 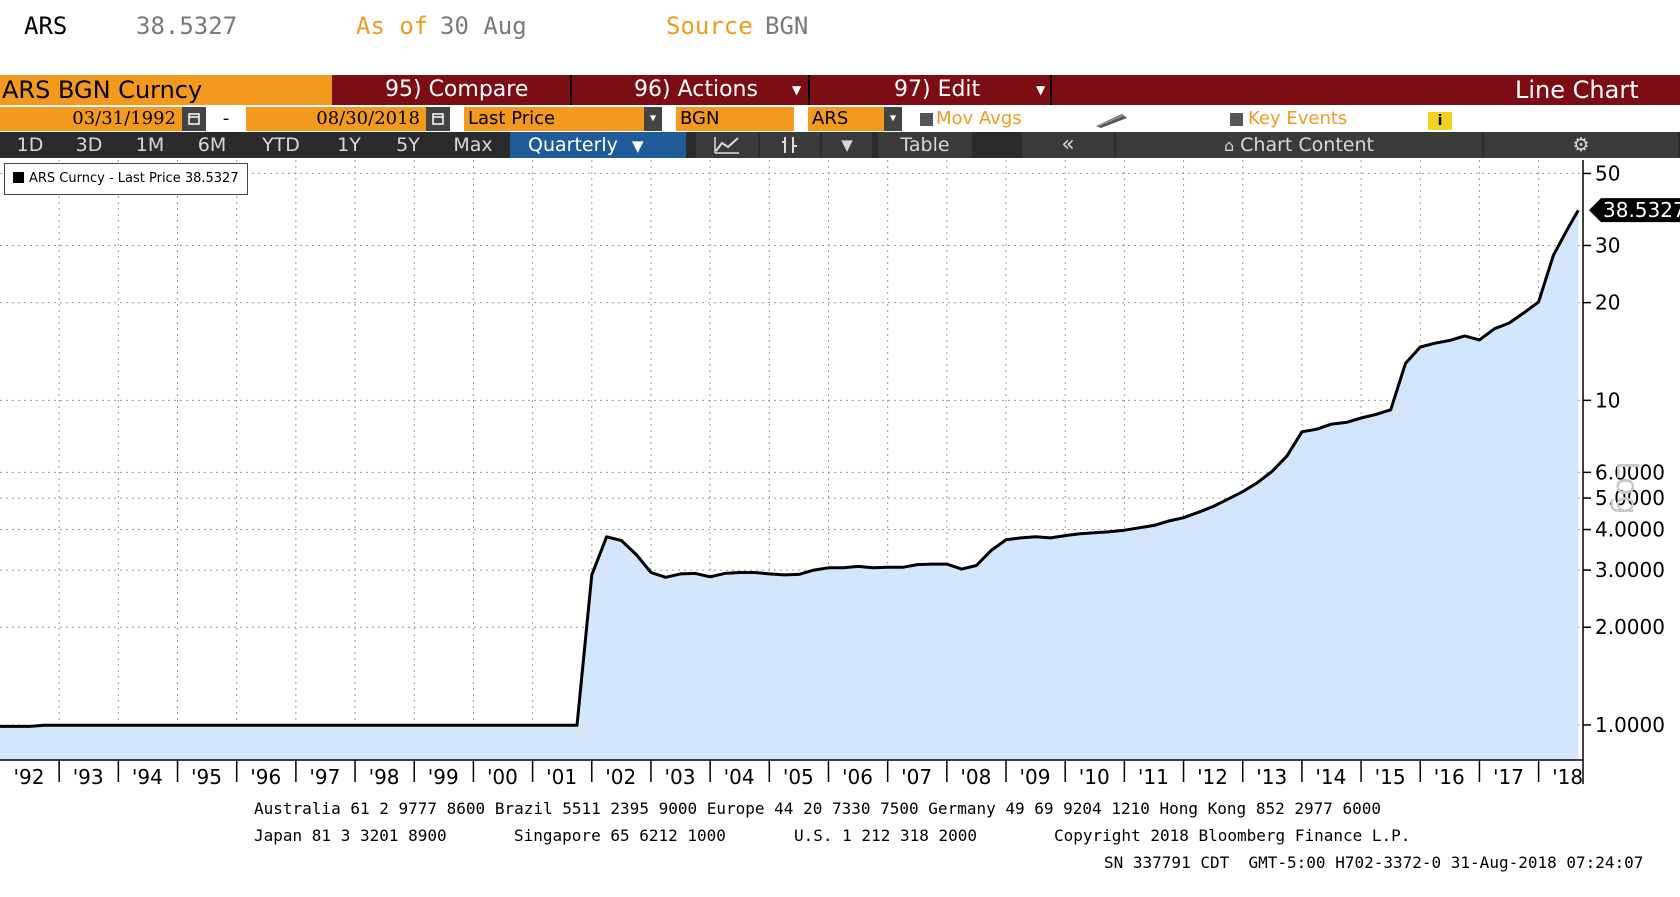 What do you see at coordinates (573, 145) in the screenshot?
I see `frequency-label: Quarterly` at bounding box center [573, 145].